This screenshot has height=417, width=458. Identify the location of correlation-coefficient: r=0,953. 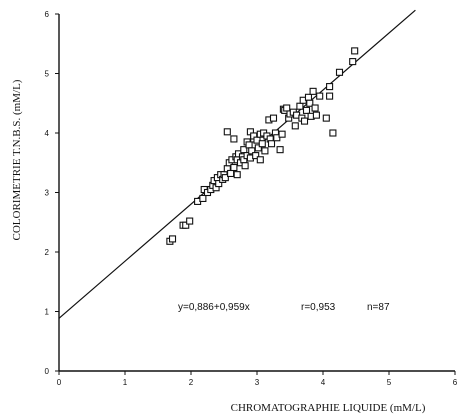
(318, 307).